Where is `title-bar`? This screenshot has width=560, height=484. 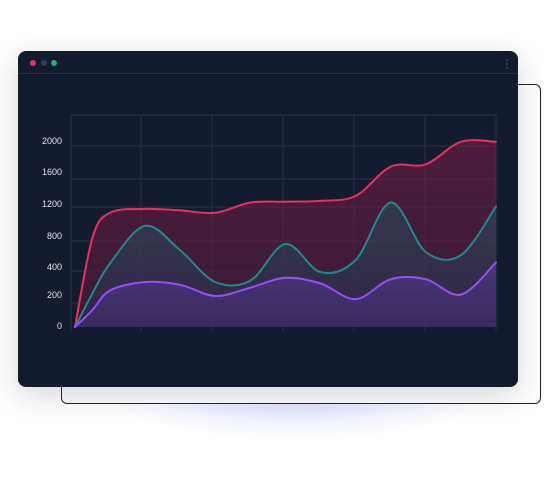
title-bar is located at coordinates (268, 62).